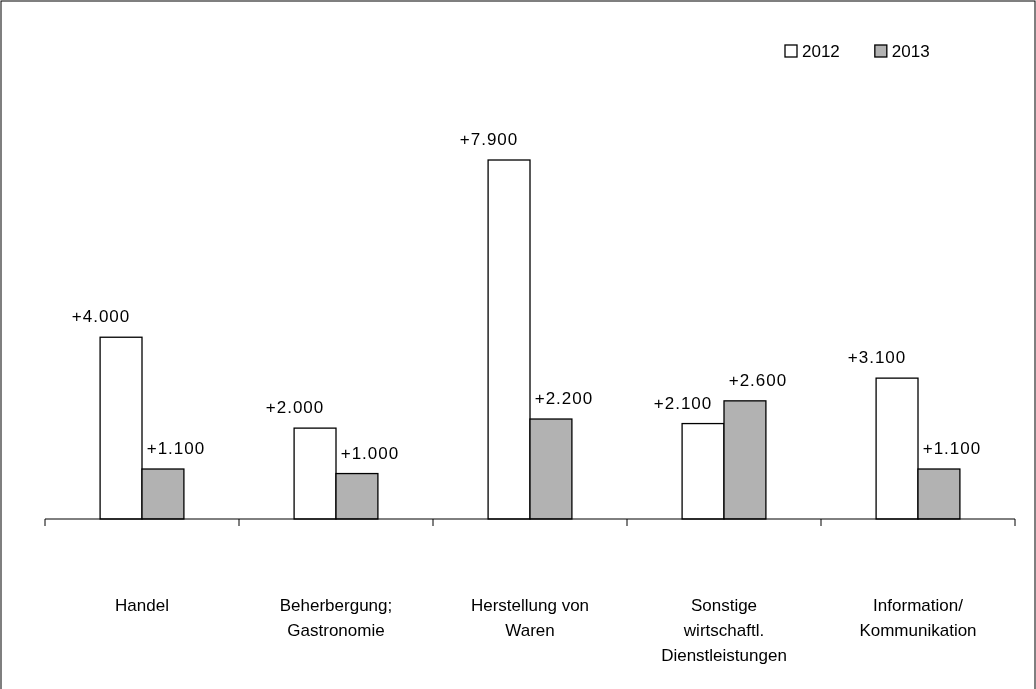 This screenshot has height=689, width=1036. I want to click on x-tick-label: Beherbergung; Gastronomie, so click(336, 618).